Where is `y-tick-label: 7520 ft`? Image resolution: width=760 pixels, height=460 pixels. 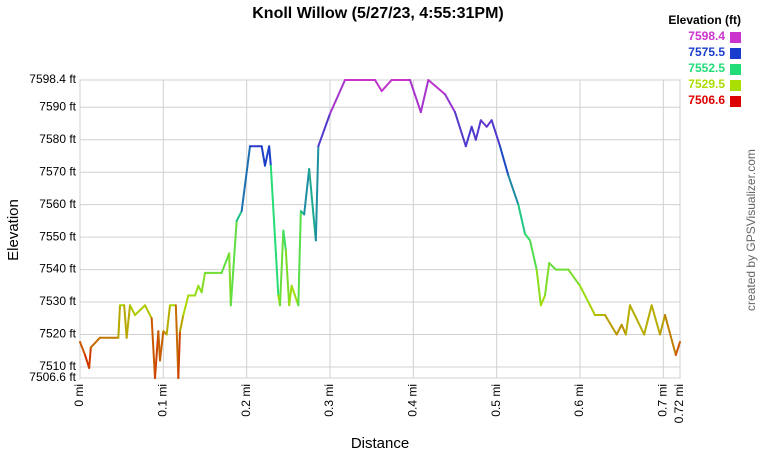
y-tick-label: 7520 ft is located at coordinates (57, 334).